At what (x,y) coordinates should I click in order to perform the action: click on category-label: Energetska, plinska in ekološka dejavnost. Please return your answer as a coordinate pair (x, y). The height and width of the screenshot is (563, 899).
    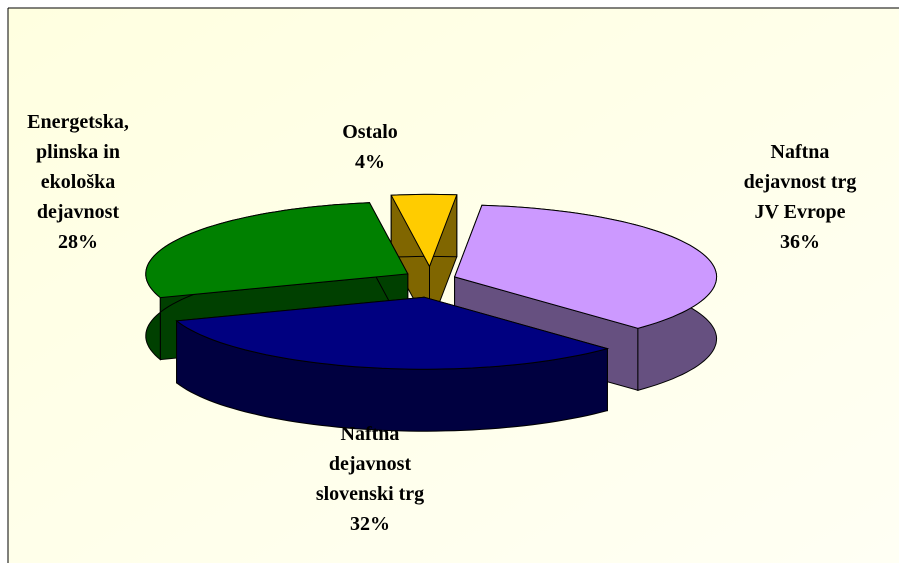
    Looking at the image, I should click on (78, 167).